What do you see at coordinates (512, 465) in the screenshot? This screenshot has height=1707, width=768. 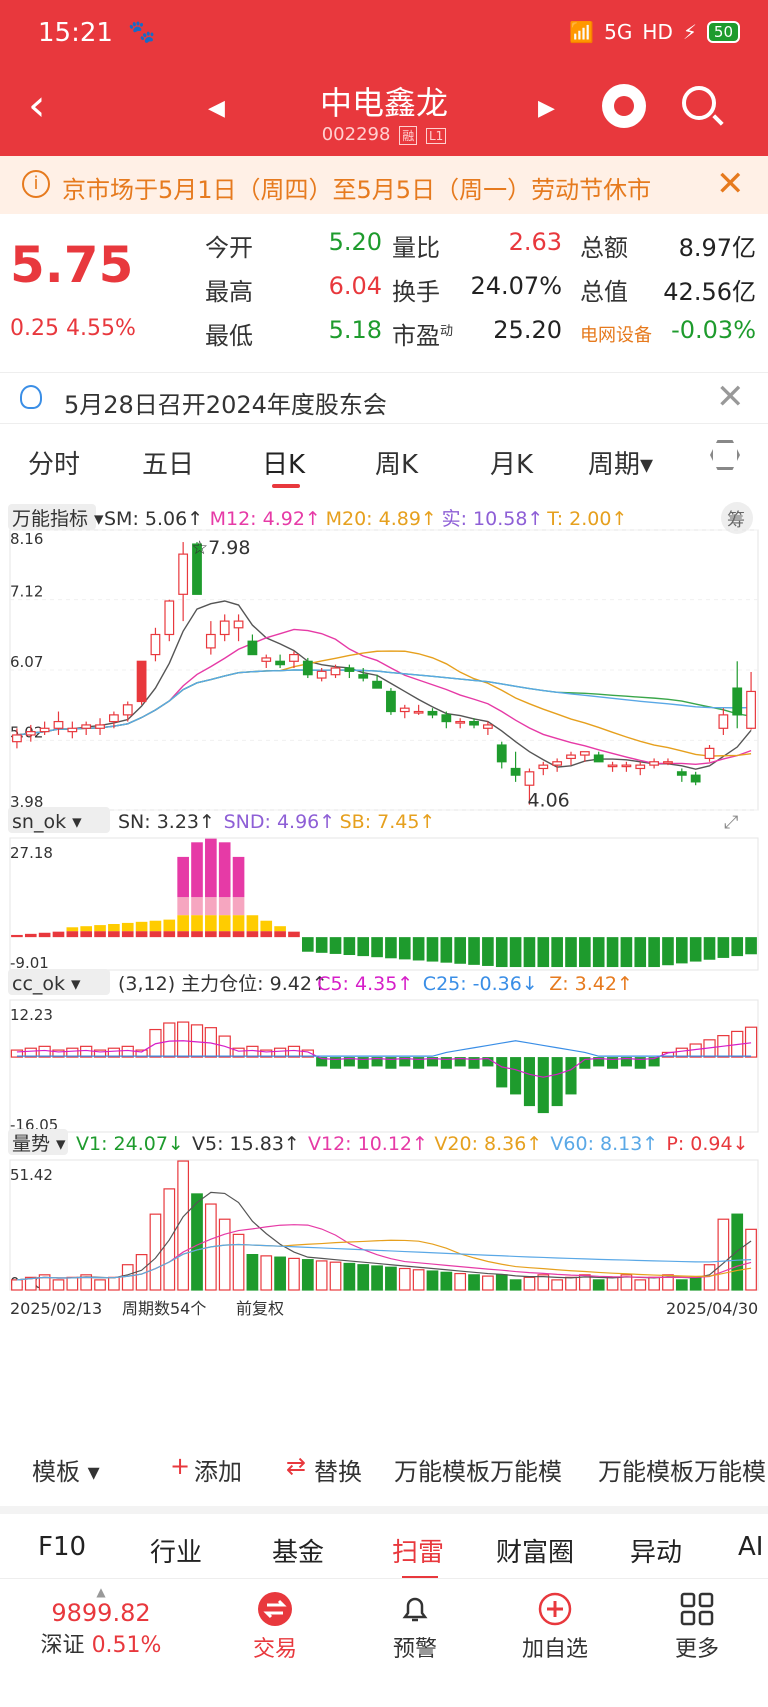 I see `tab-monthly-k: 月K` at bounding box center [512, 465].